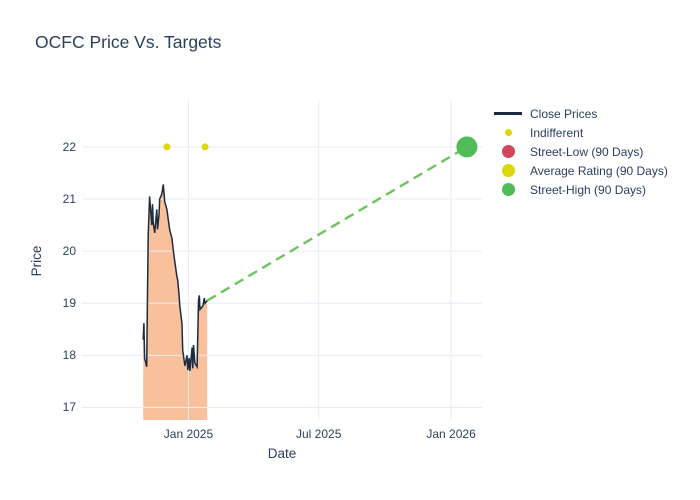  I want to click on y-tick-label: 22, so click(69, 146).